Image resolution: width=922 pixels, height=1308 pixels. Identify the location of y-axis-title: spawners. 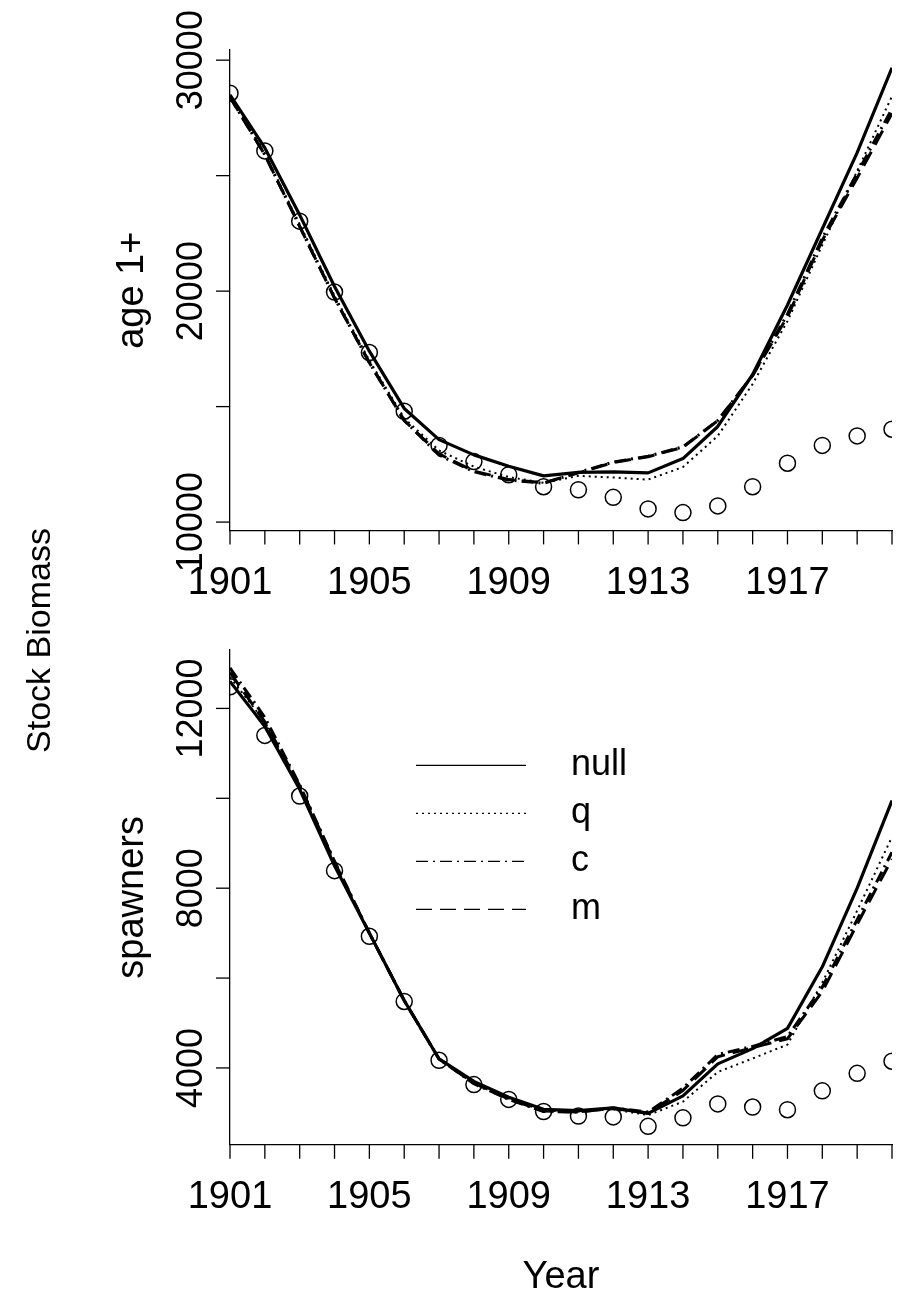
(130, 897).